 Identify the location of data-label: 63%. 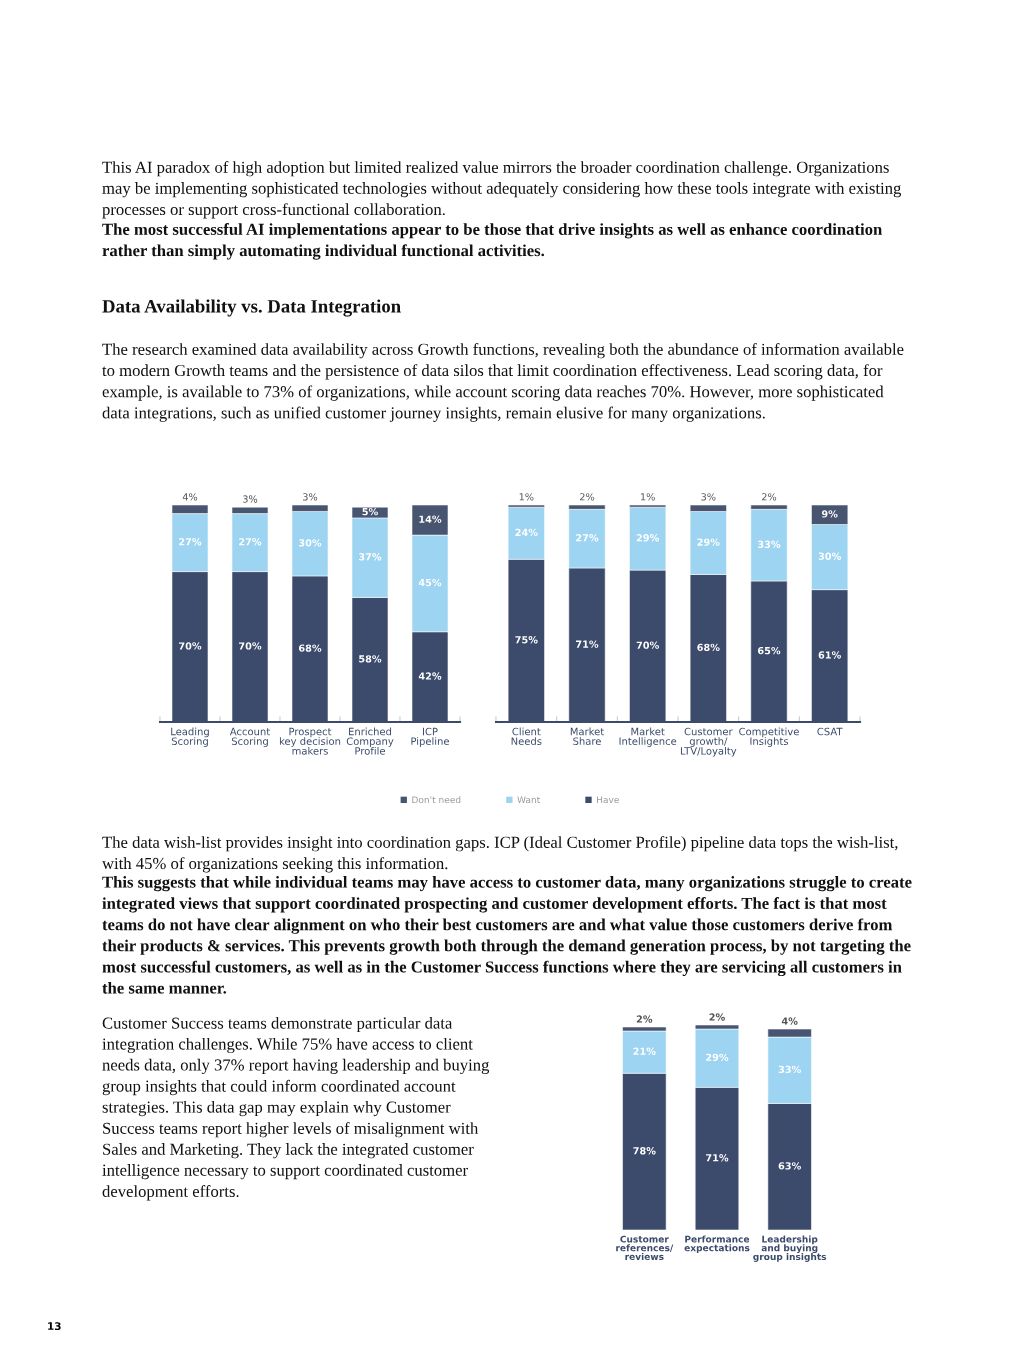
(789, 1166).